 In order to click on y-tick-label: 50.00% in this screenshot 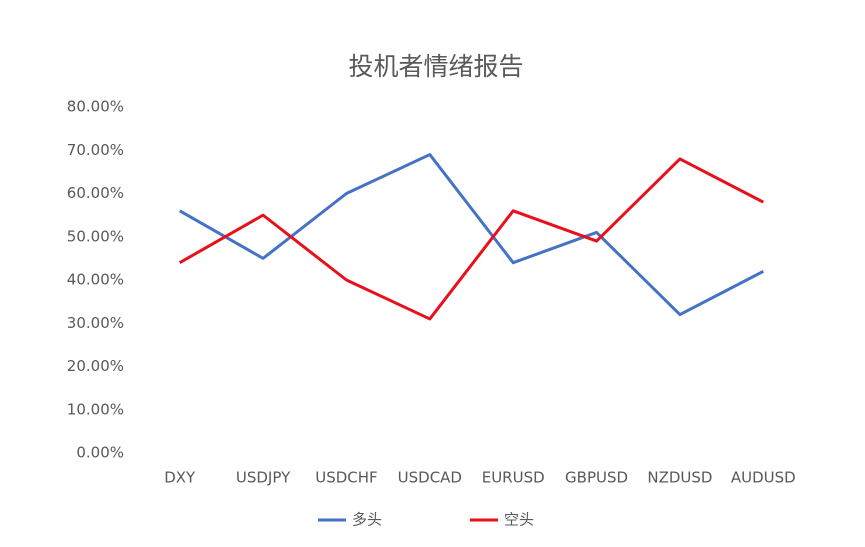, I will do `click(95, 236)`.